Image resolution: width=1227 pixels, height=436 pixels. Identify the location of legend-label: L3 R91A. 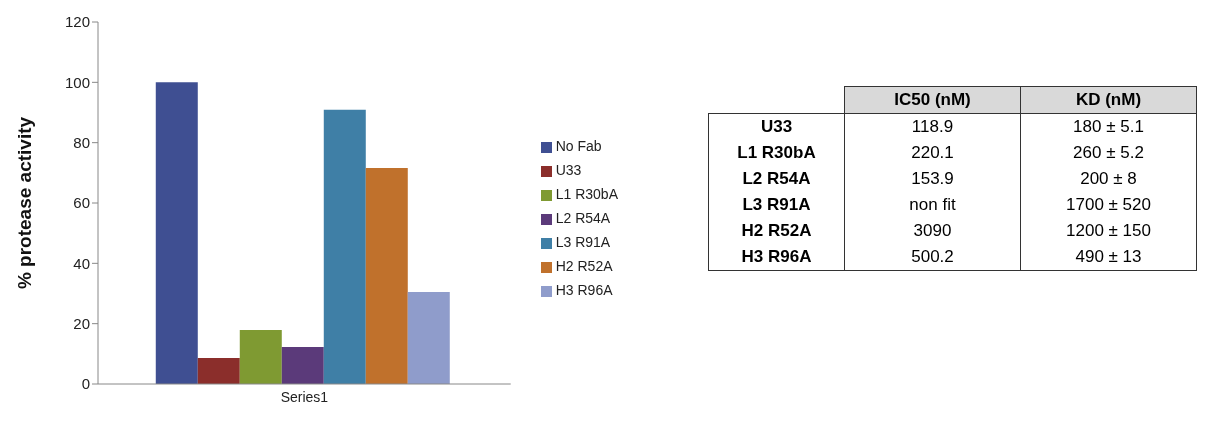
(583, 242).